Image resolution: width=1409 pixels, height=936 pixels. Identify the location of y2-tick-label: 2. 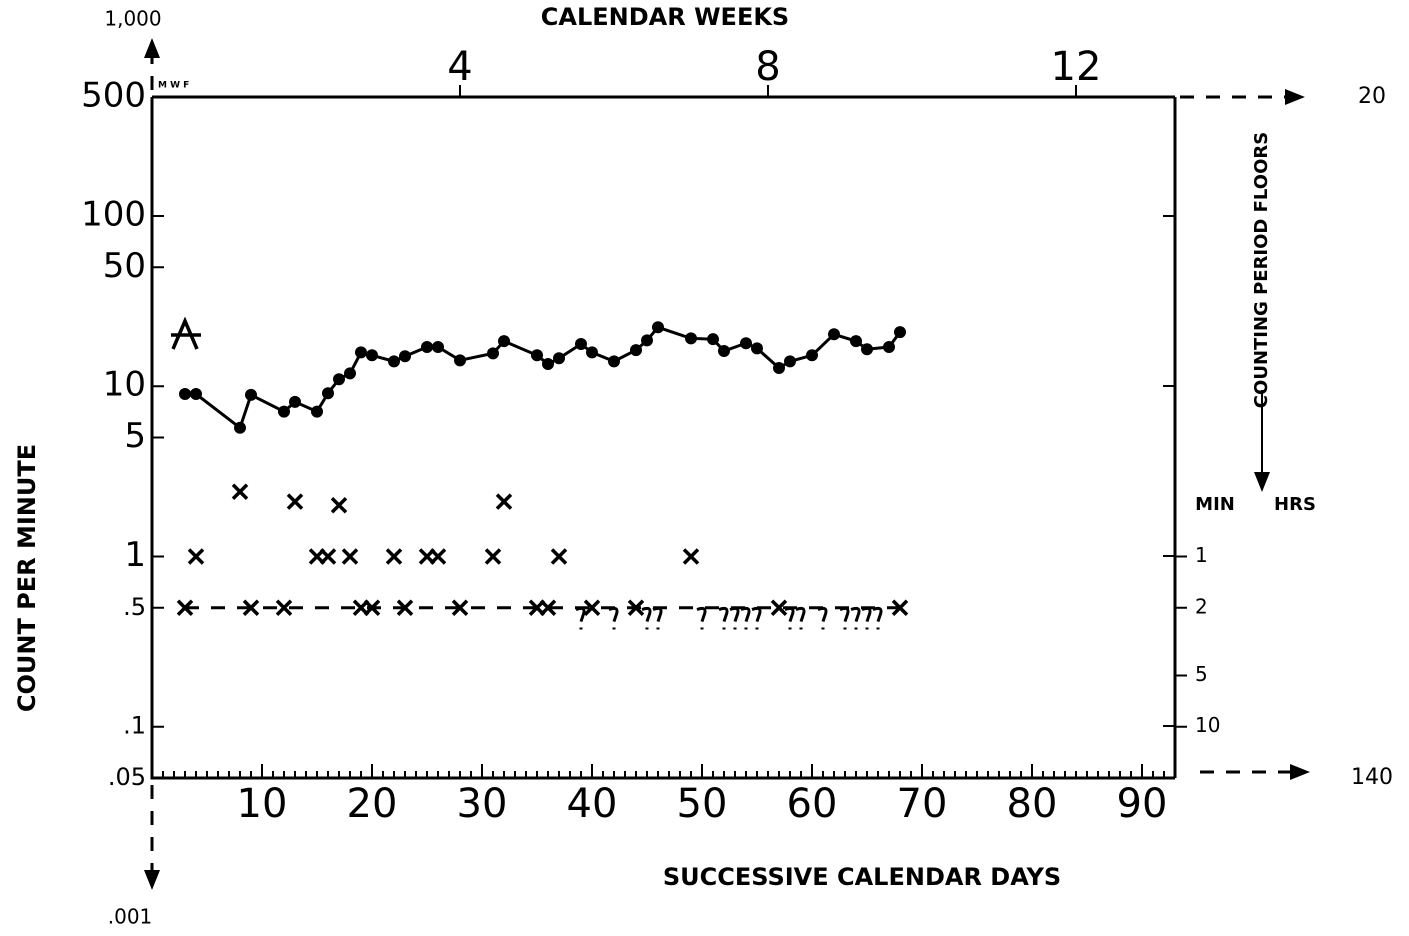
(1201, 606).